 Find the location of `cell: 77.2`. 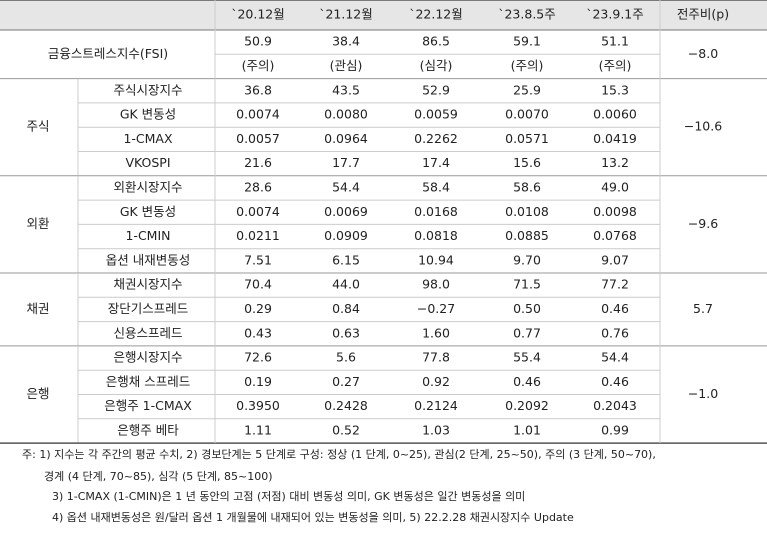

cell: 77.2 is located at coordinates (615, 284).